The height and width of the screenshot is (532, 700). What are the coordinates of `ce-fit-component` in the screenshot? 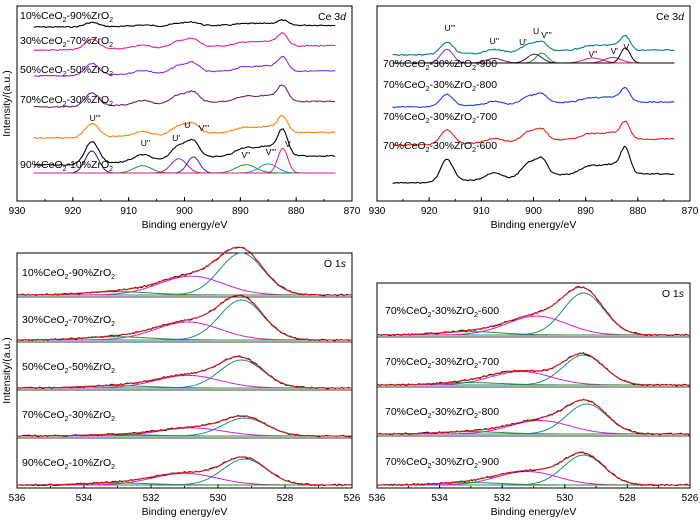 It's located at (184, 160).